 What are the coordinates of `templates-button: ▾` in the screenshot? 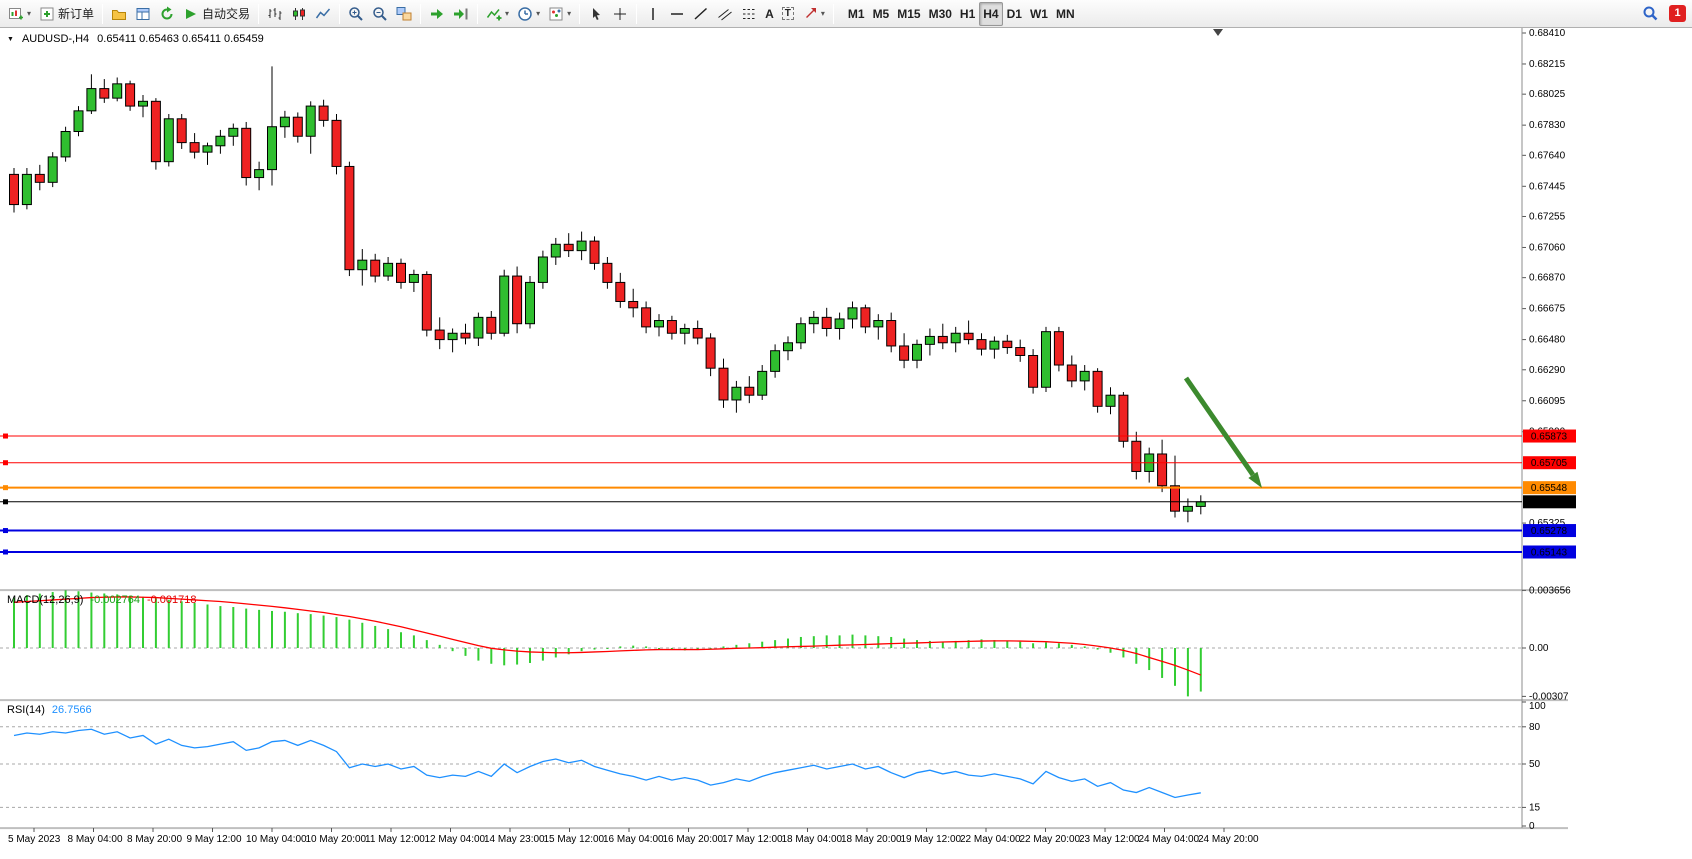 It's located at (559, 14).